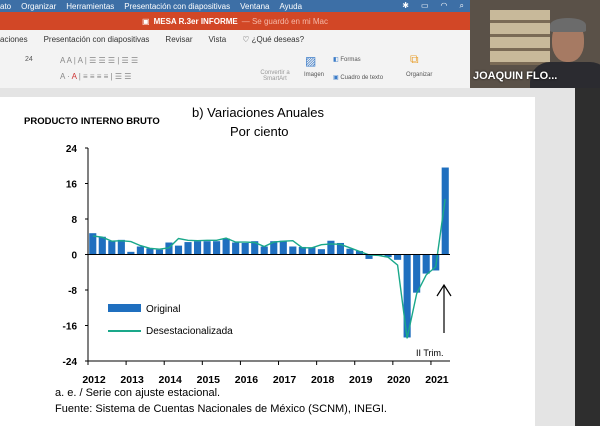 This screenshot has width=600, height=426. Describe the element at coordinates (72, 185) in the screenshot. I see `y-tick-label: 16` at that location.